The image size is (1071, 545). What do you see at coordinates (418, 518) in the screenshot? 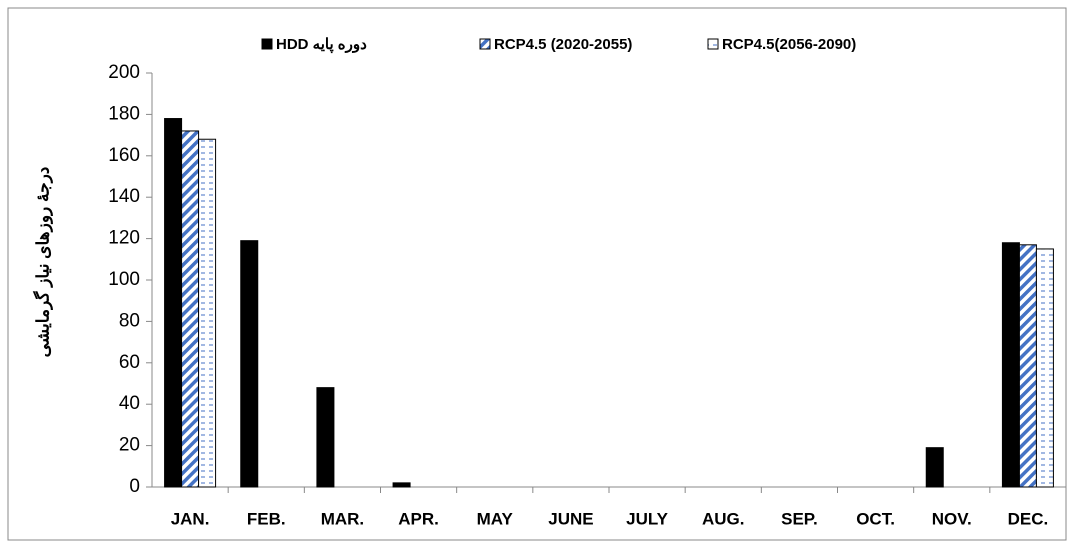
I see `x-tick-label: APR.` at bounding box center [418, 518].